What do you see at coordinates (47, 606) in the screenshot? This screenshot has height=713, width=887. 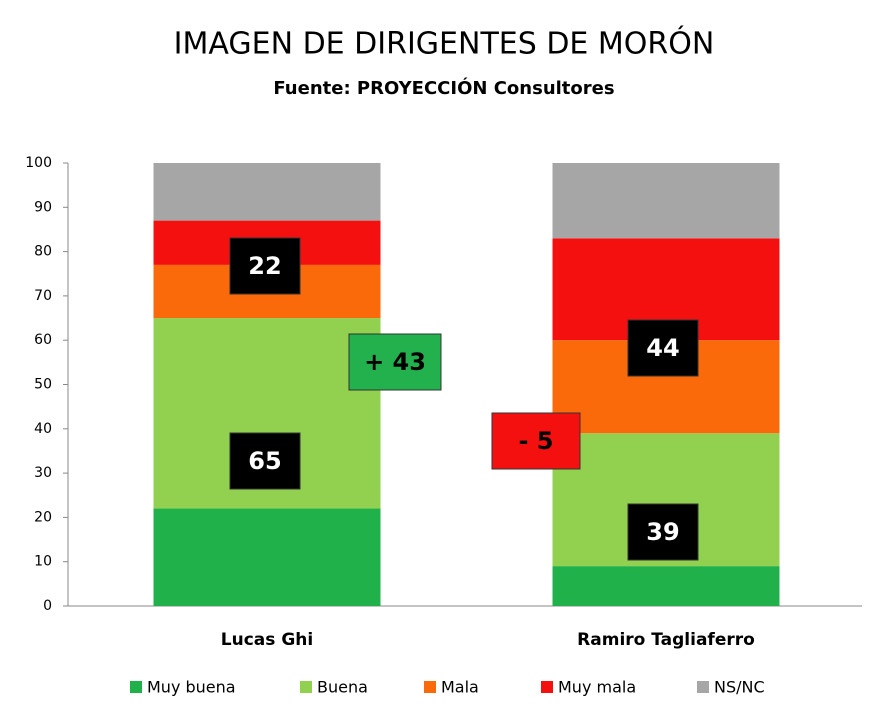 I see `y-tick-label: 0` at bounding box center [47, 606].